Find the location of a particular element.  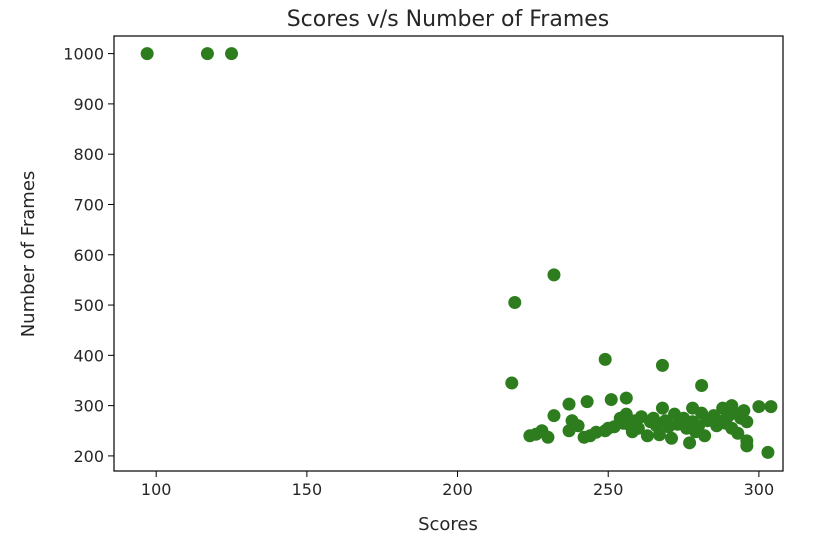

y-tick-label: 400 is located at coordinates (88, 355).